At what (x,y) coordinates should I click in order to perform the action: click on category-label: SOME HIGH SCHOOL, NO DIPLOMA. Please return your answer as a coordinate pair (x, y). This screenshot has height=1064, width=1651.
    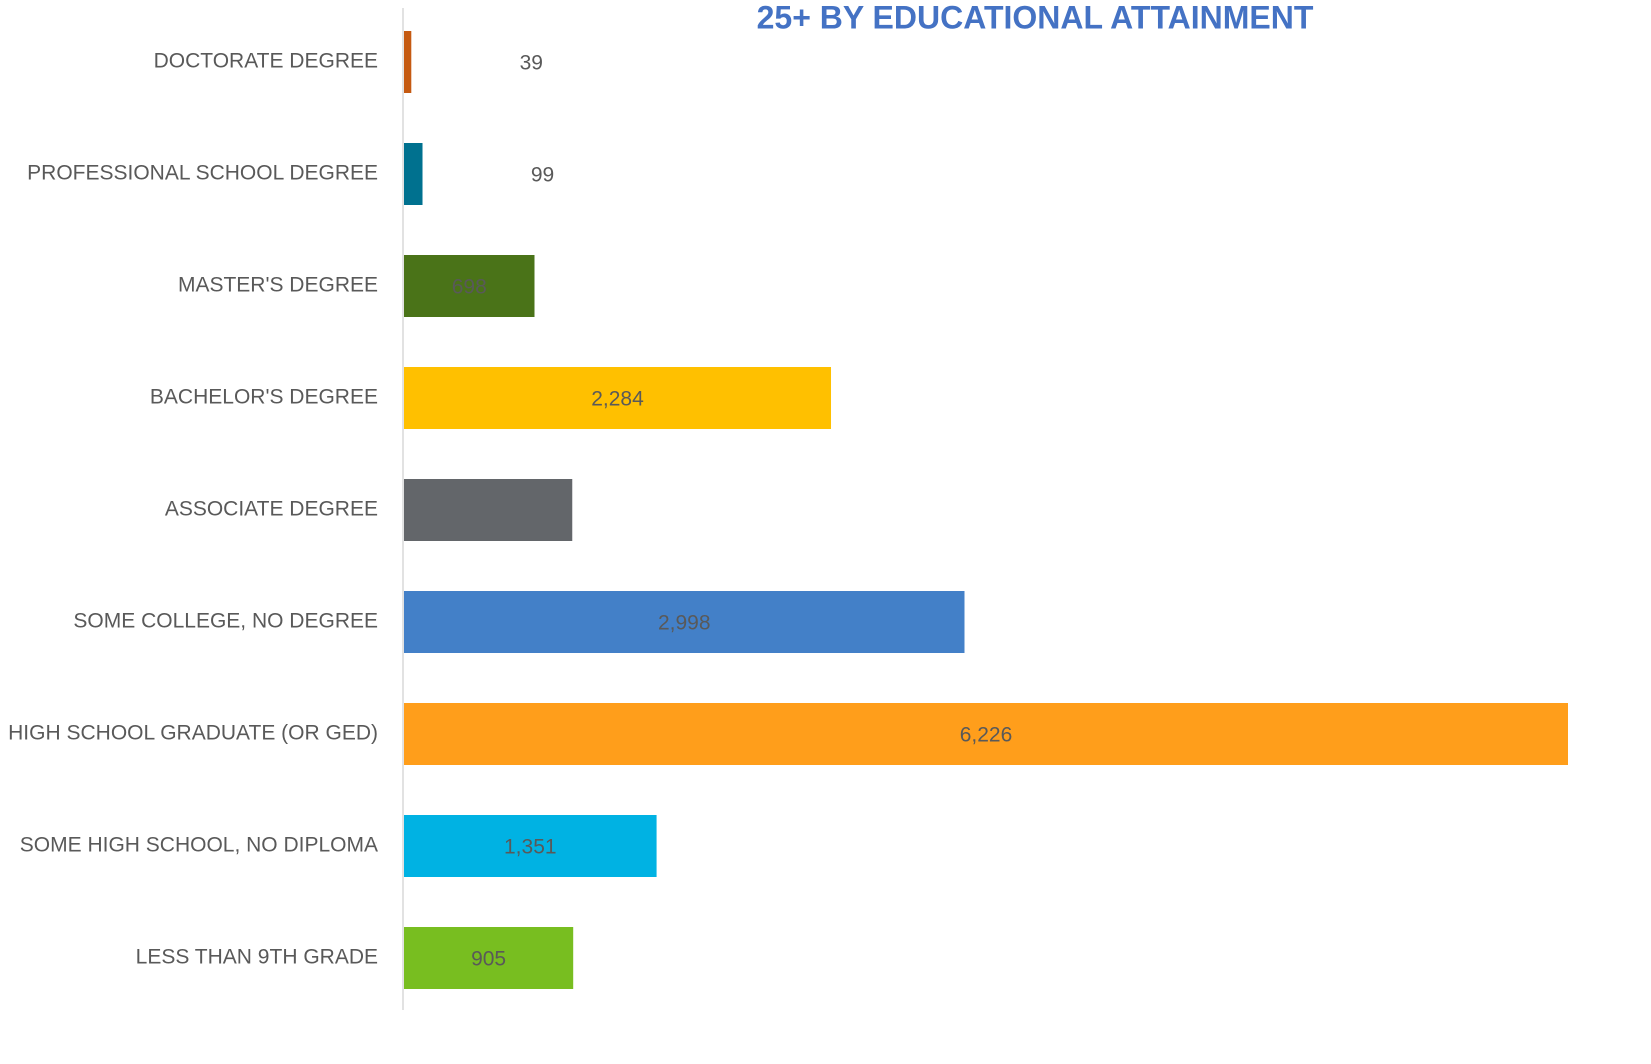
    Looking at the image, I should click on (199, 845).